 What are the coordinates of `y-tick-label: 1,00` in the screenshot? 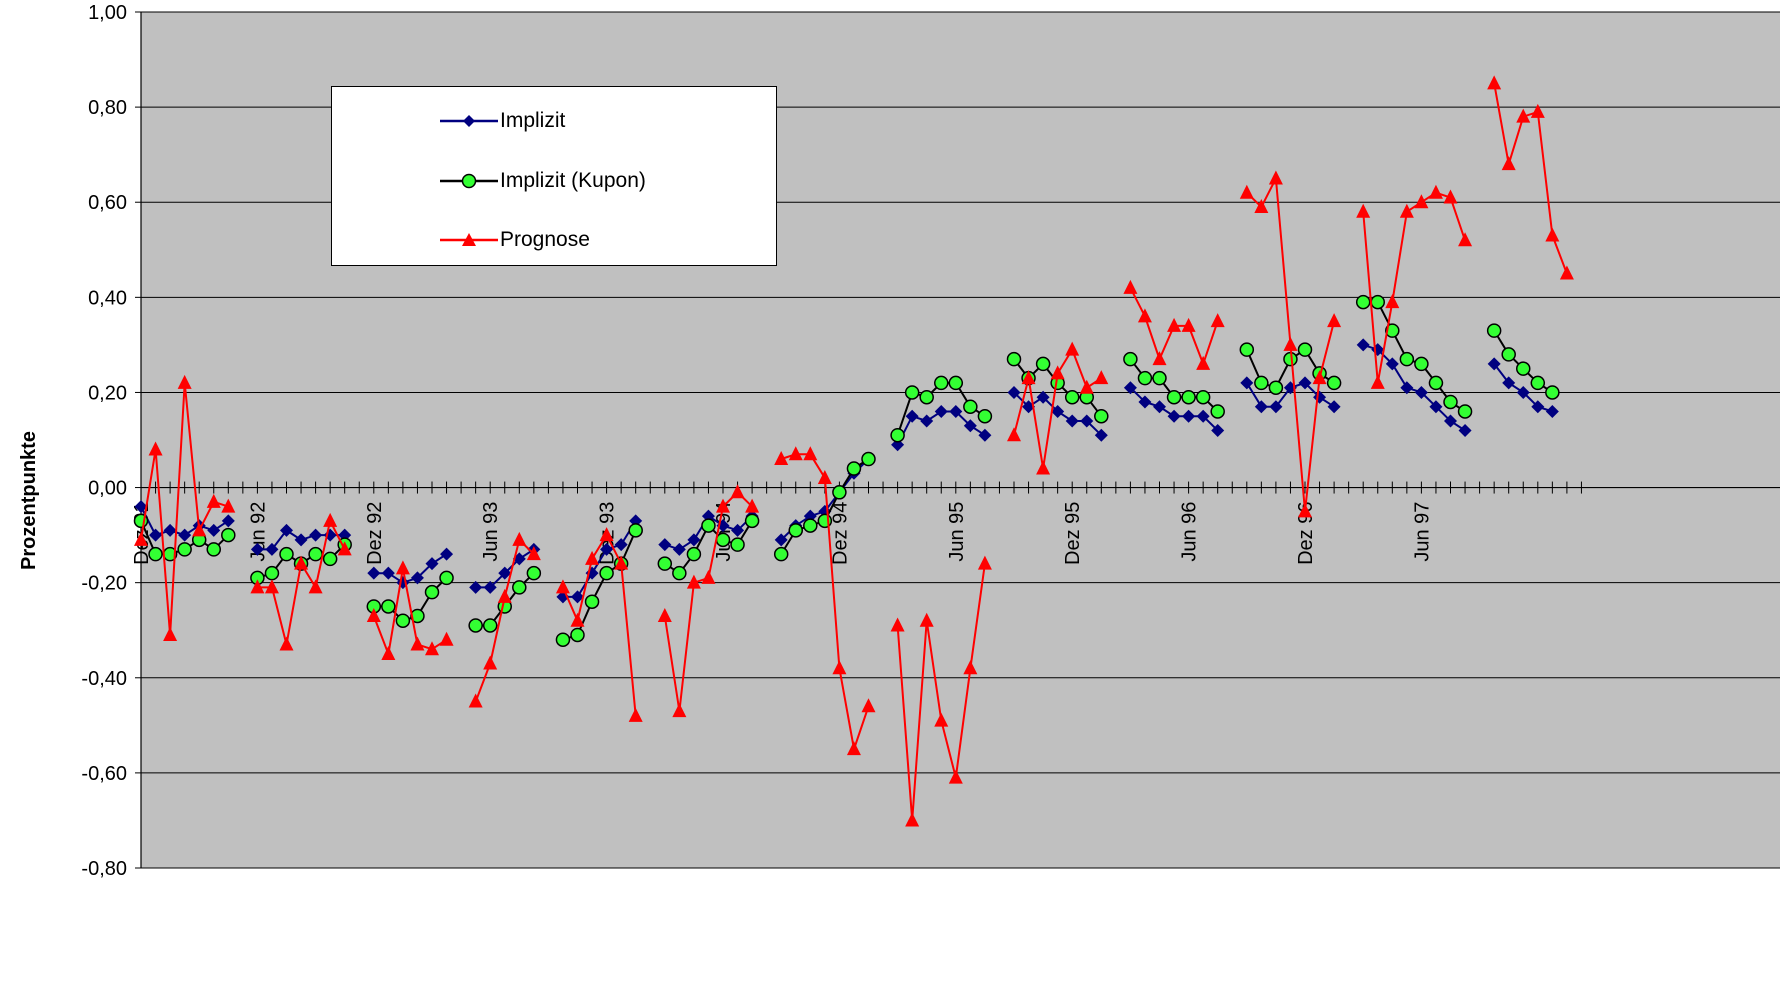 It's located at (107, 13).